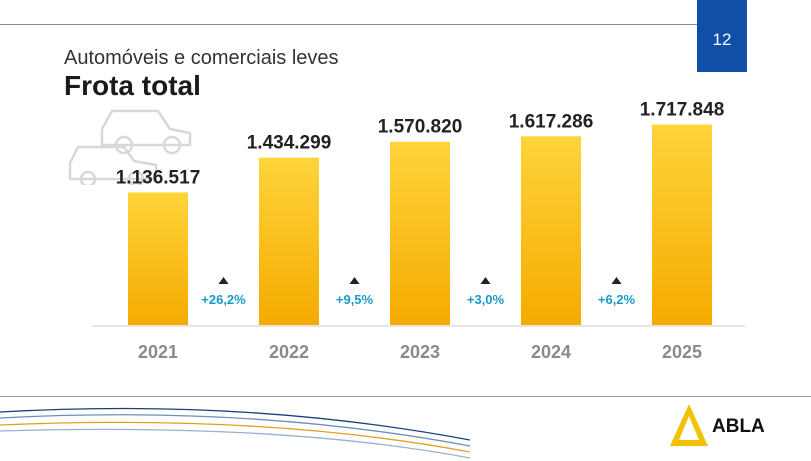 The image size is (811, 461). What do you see at coordinates (420, 127) in the screenshot?
I see `value-label-2023: 1.570.820` at bounding box center [420, 127].